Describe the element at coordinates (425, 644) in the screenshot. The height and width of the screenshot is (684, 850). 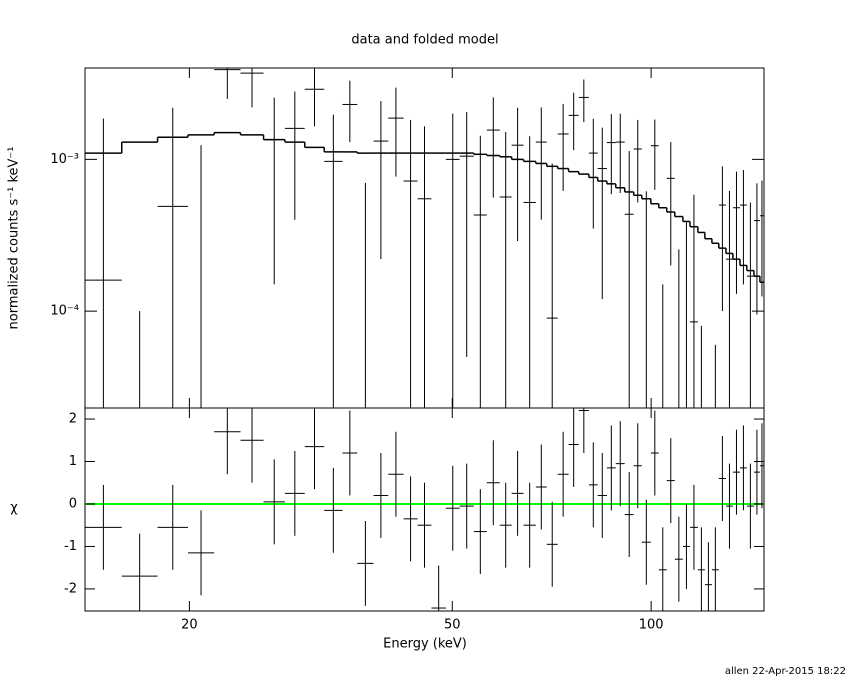
I see `x-axis-label: Energy (keV)` at that location.